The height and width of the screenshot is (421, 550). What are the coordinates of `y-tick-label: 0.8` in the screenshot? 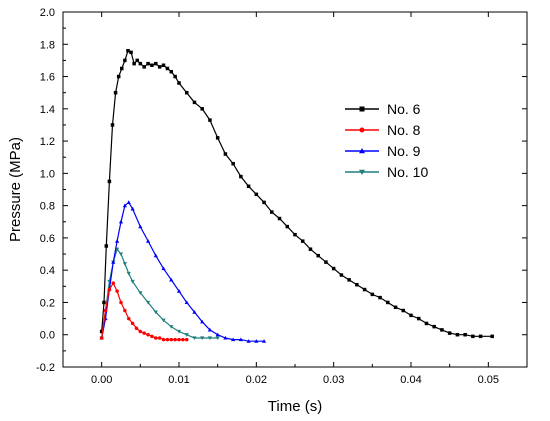 It's located at (47, 207).